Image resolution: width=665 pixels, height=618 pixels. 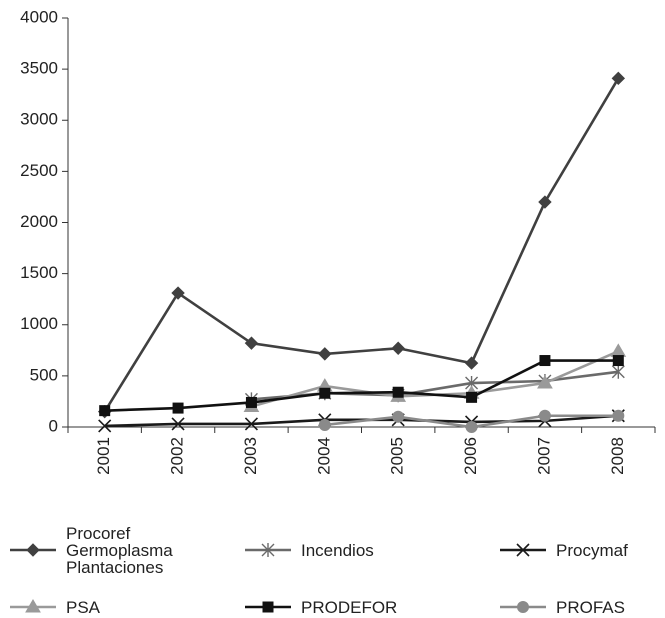 What do you see at coordinates (470, 456) in the screenshot?
I see `x-tick-label: 2006` at bounding box center [470, 456].